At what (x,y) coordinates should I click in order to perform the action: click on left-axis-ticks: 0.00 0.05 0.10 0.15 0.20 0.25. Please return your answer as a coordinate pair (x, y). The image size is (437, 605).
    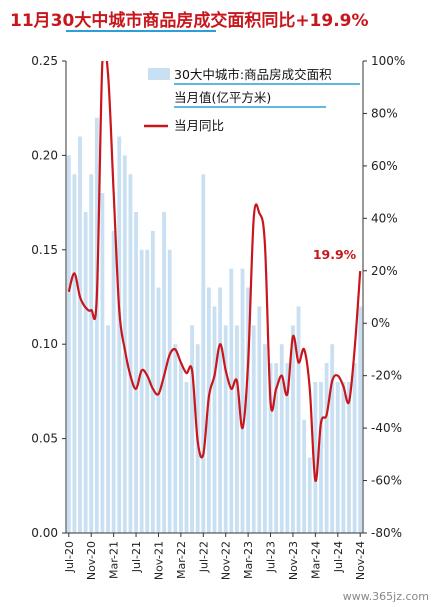
    Looking at the image, I should click on (48, 297).